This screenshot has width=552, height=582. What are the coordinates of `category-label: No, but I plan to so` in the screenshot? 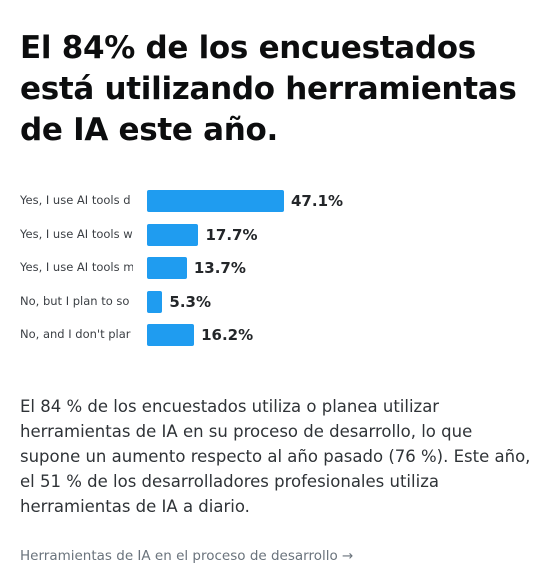 It's located at (75, 300).